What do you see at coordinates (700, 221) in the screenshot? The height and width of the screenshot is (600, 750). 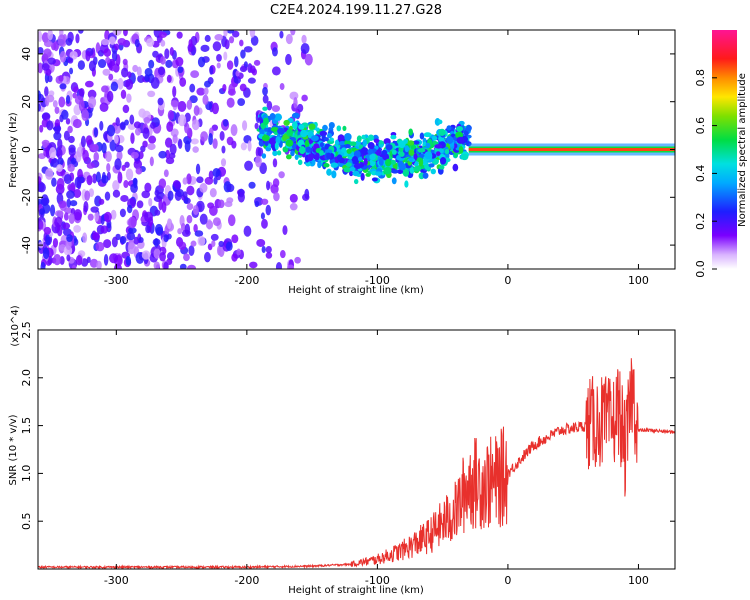 I see `colorbar-tick-label: 0.2` at bounding box center [700, 221].